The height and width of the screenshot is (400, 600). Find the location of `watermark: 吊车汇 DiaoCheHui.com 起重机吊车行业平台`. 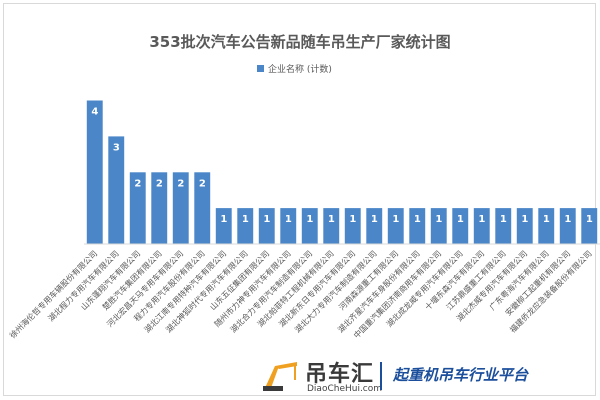

watermark: 吊车汇 DiaoCheHui.com 起重机吊车行业平台 is located at coordinates (427, 377).